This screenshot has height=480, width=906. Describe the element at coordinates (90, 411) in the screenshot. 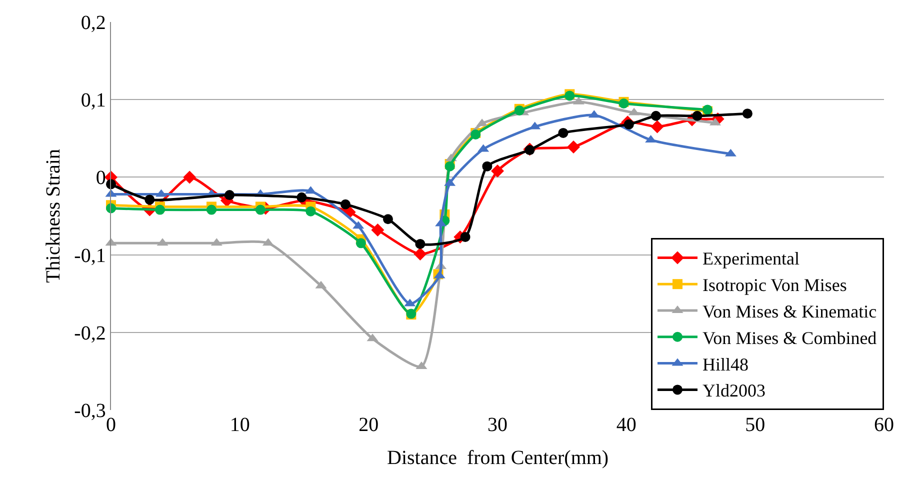

I see `y-tick-label: -0,3` at that location.